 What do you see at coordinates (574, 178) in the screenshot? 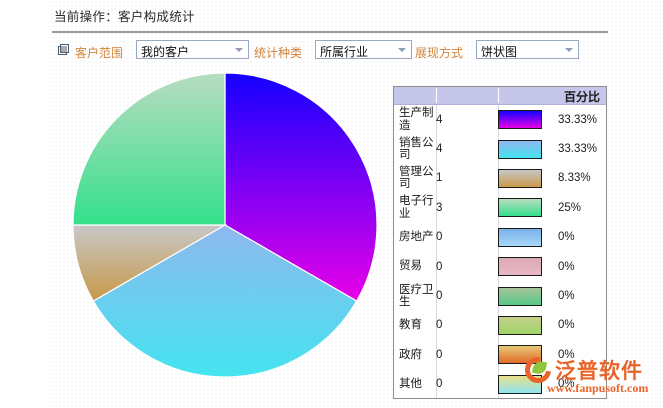
I see `legend-row-percent: 8.33%` at bounding box center [574, 178].